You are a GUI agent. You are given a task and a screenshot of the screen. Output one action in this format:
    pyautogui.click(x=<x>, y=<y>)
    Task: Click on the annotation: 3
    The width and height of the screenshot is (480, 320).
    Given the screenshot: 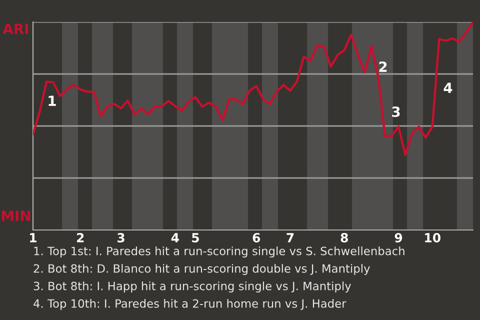 What is the action you would take?
    pyautogui.click(x=396, y=112)
    